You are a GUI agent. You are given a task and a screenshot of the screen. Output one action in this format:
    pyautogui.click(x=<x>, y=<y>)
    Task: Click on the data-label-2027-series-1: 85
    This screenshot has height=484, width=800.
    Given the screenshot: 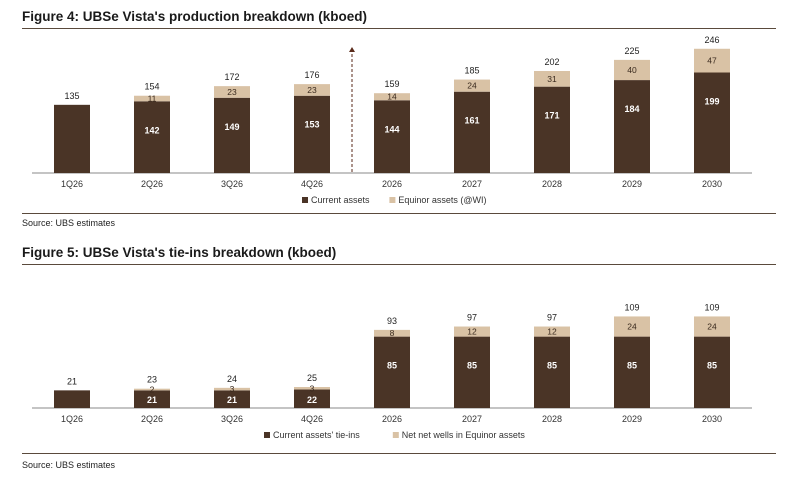 What is the action you would take?
    pyautogui.click(x=472, y=366)
    